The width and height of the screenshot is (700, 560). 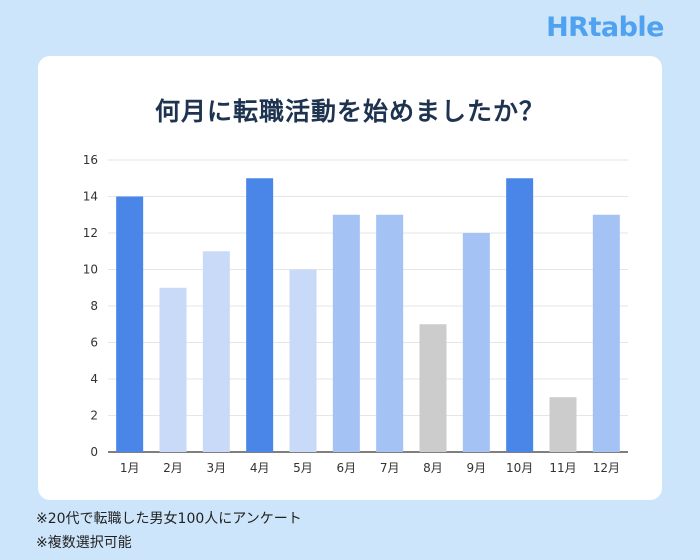 What do you see at coordinates (169, 531) in the screenshot?
I see `footnotes: ※20代で転職した男女100人にアンケート ※複数選択可能` at bounding box center [169, 531].